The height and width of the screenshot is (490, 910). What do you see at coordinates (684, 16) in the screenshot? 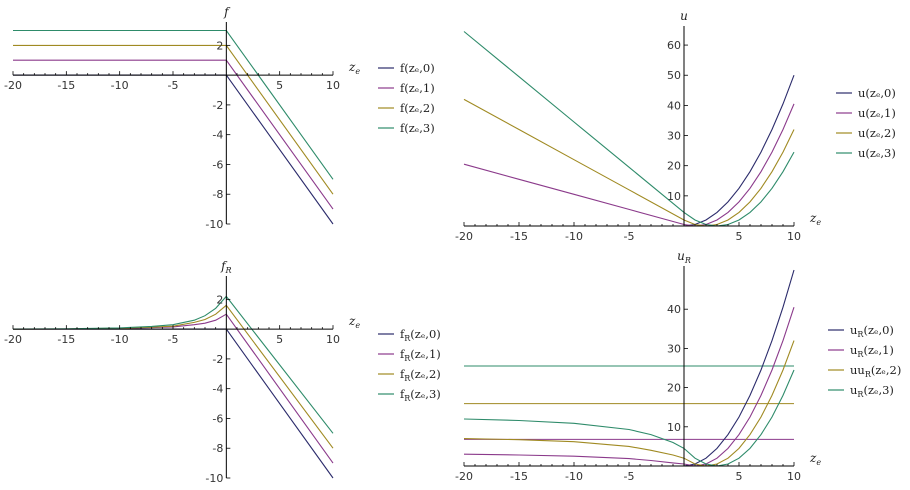
I see `y-axis-label: u` at bounding box center [684, 16].